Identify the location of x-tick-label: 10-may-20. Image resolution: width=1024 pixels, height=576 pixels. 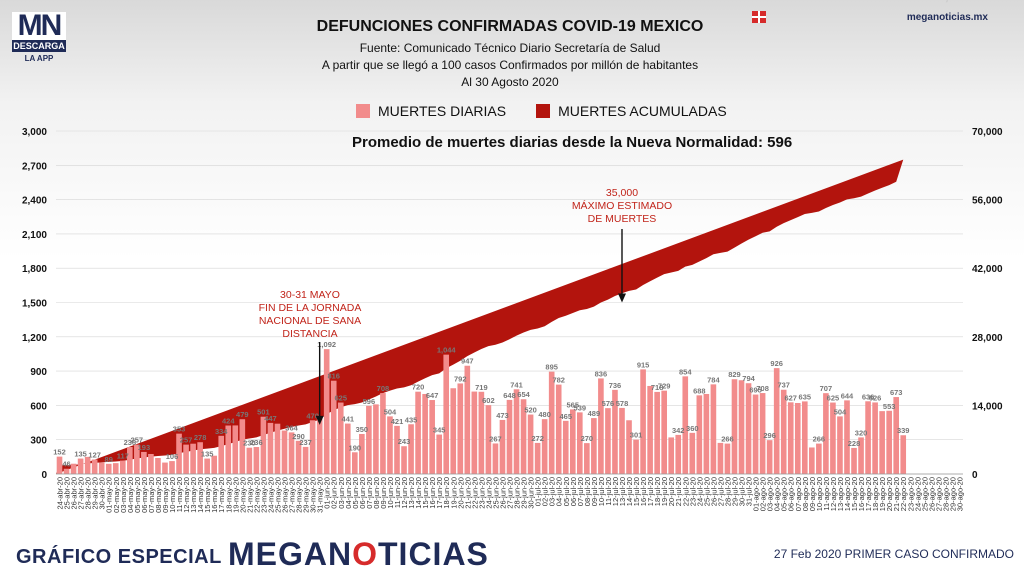
(172, 495).